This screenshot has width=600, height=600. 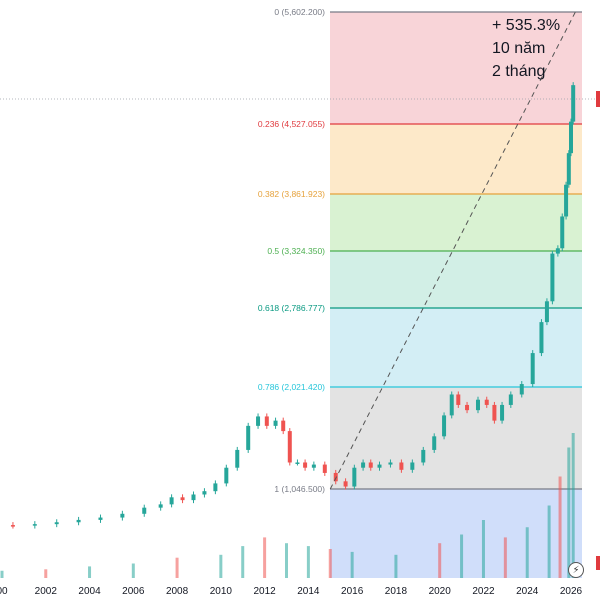 I want to click on annotation-line-2: 10 năm, so click(x=518, y=48).